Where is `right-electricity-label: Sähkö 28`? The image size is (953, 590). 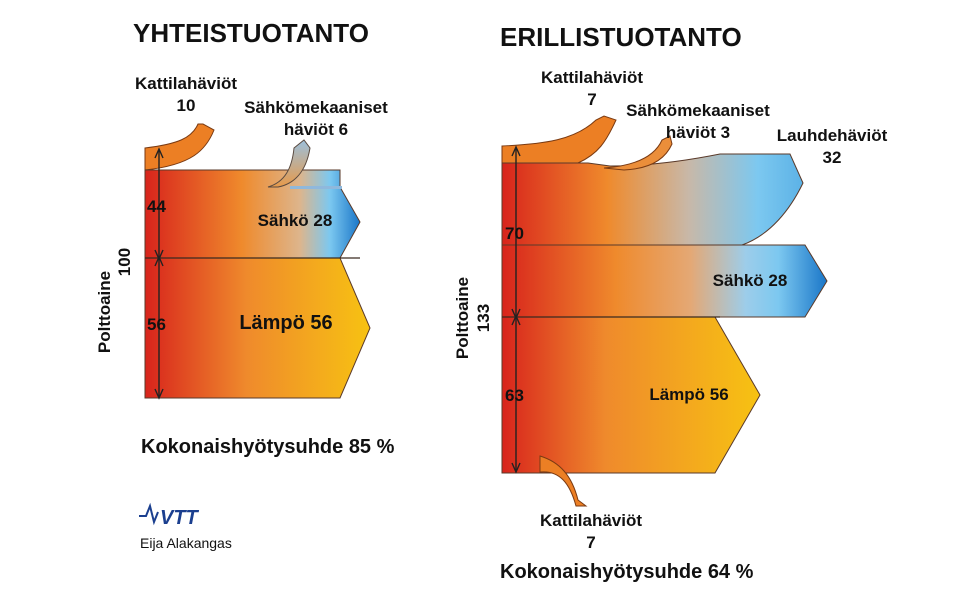 right-electricity-label: Sähkö 28 is located at coordinates (750, 280).